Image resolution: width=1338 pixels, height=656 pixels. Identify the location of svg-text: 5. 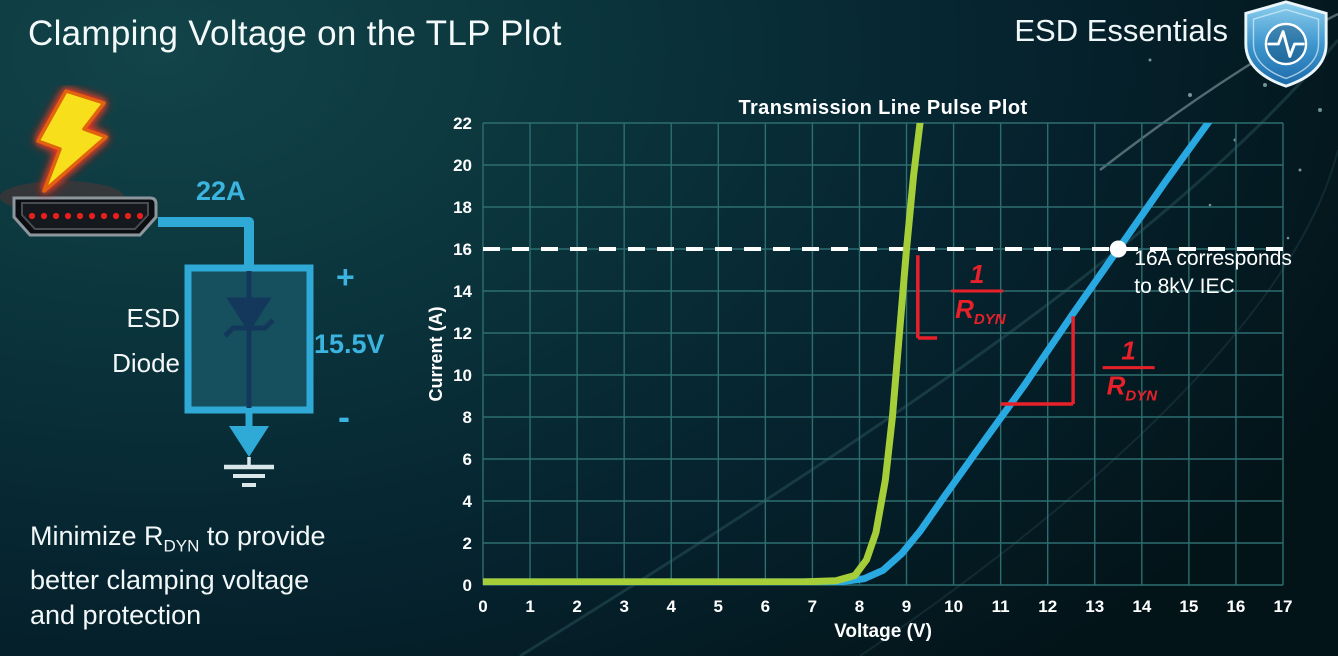
(718, 606).